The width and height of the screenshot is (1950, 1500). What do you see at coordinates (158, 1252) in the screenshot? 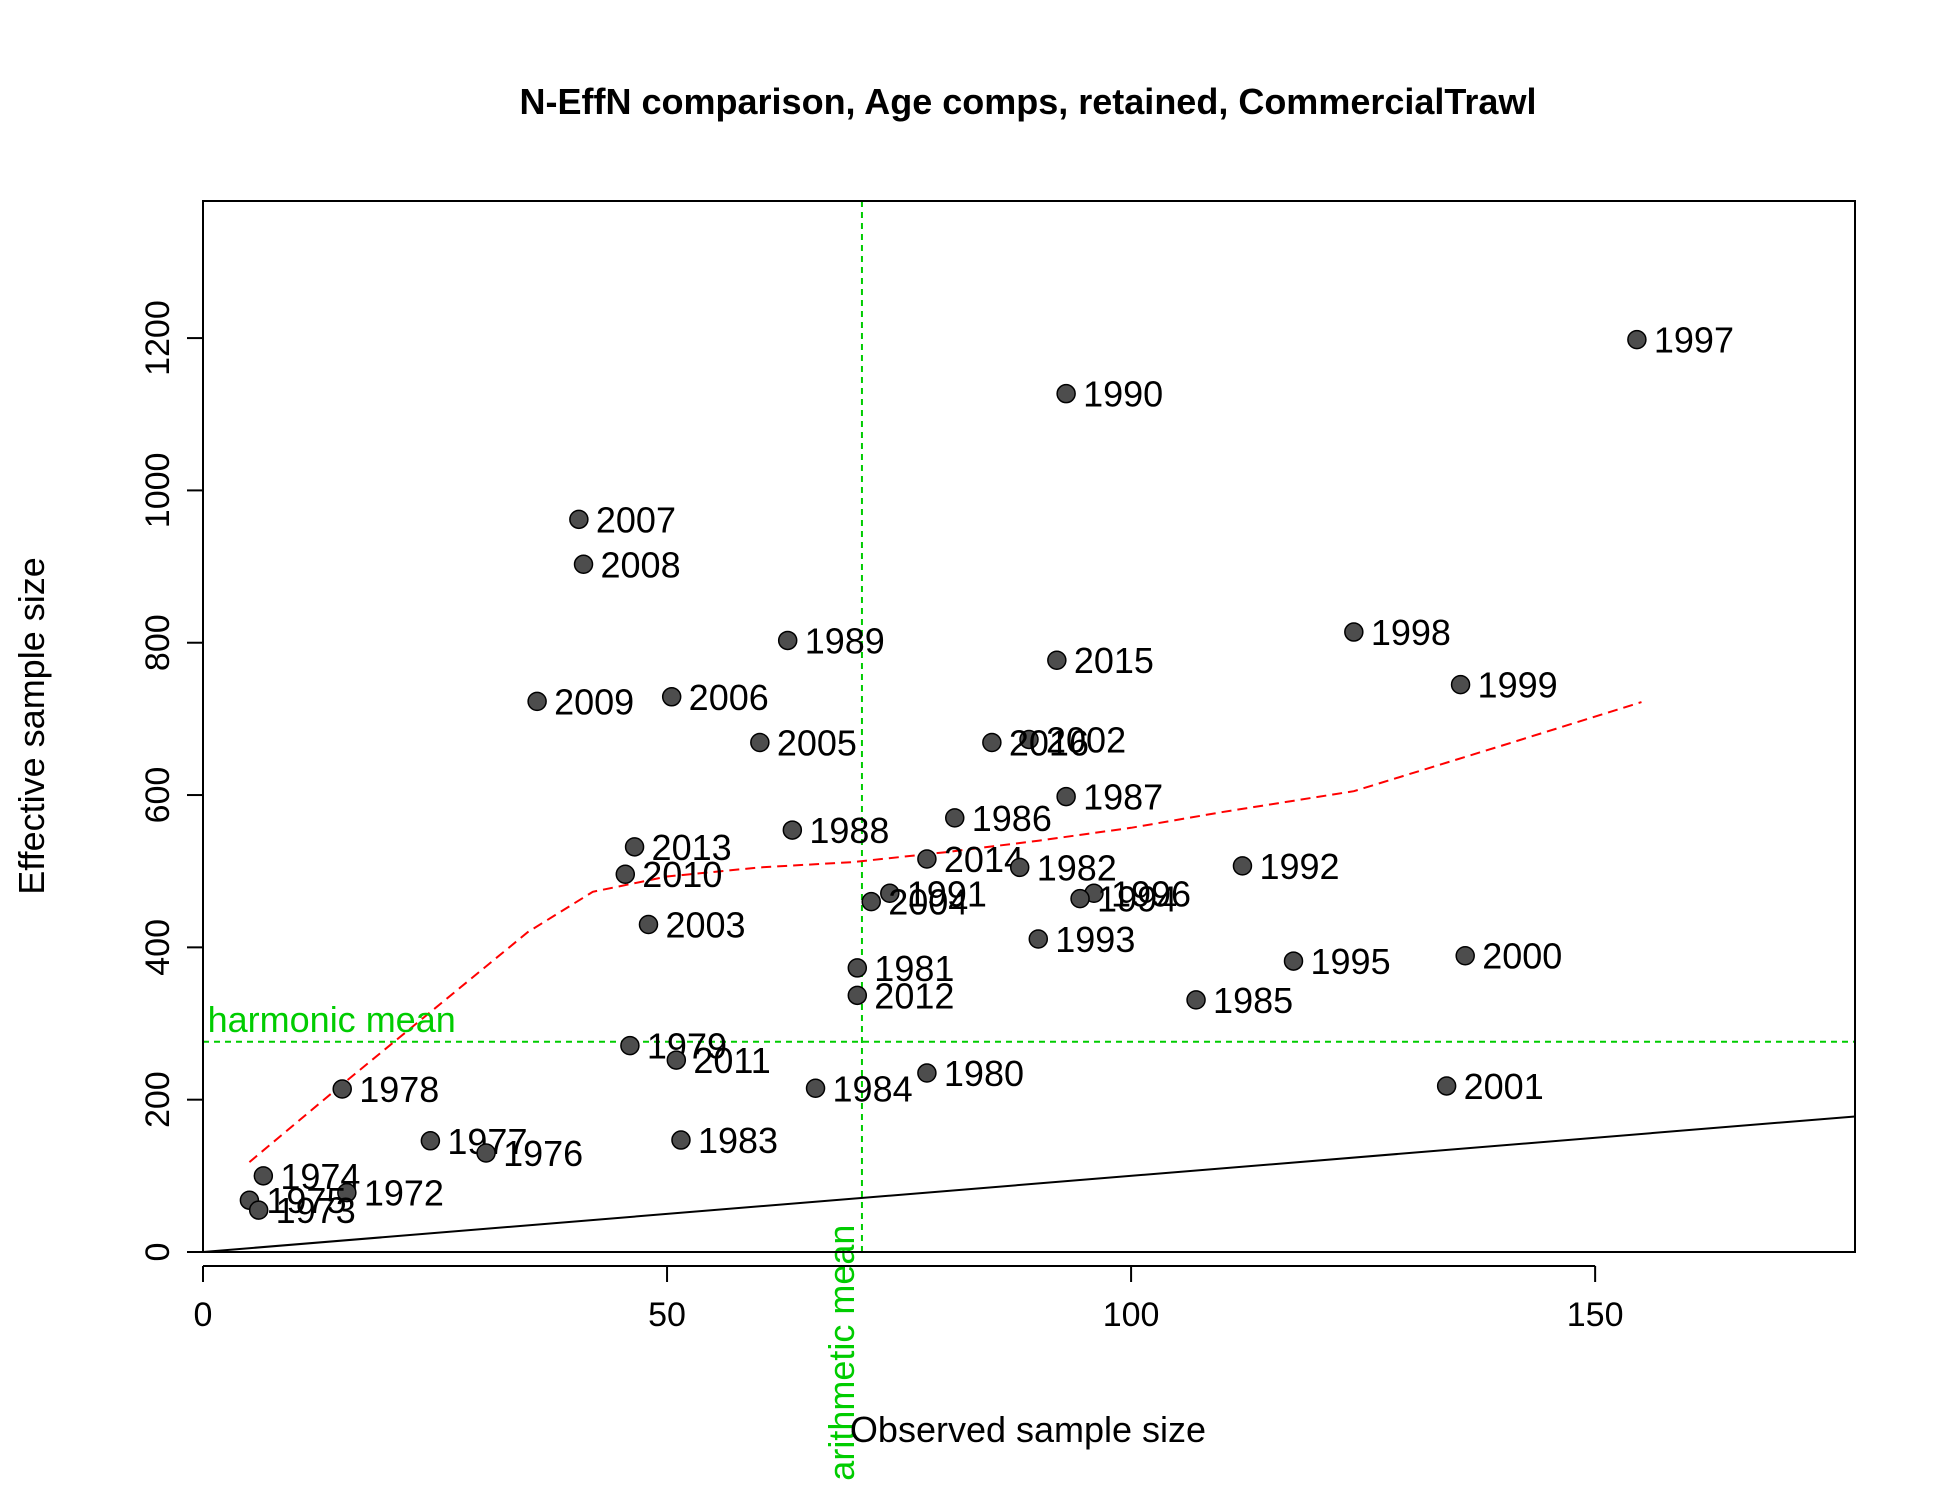
I see `y-tick-label-0: 0` at bounding box center [158, 1252].